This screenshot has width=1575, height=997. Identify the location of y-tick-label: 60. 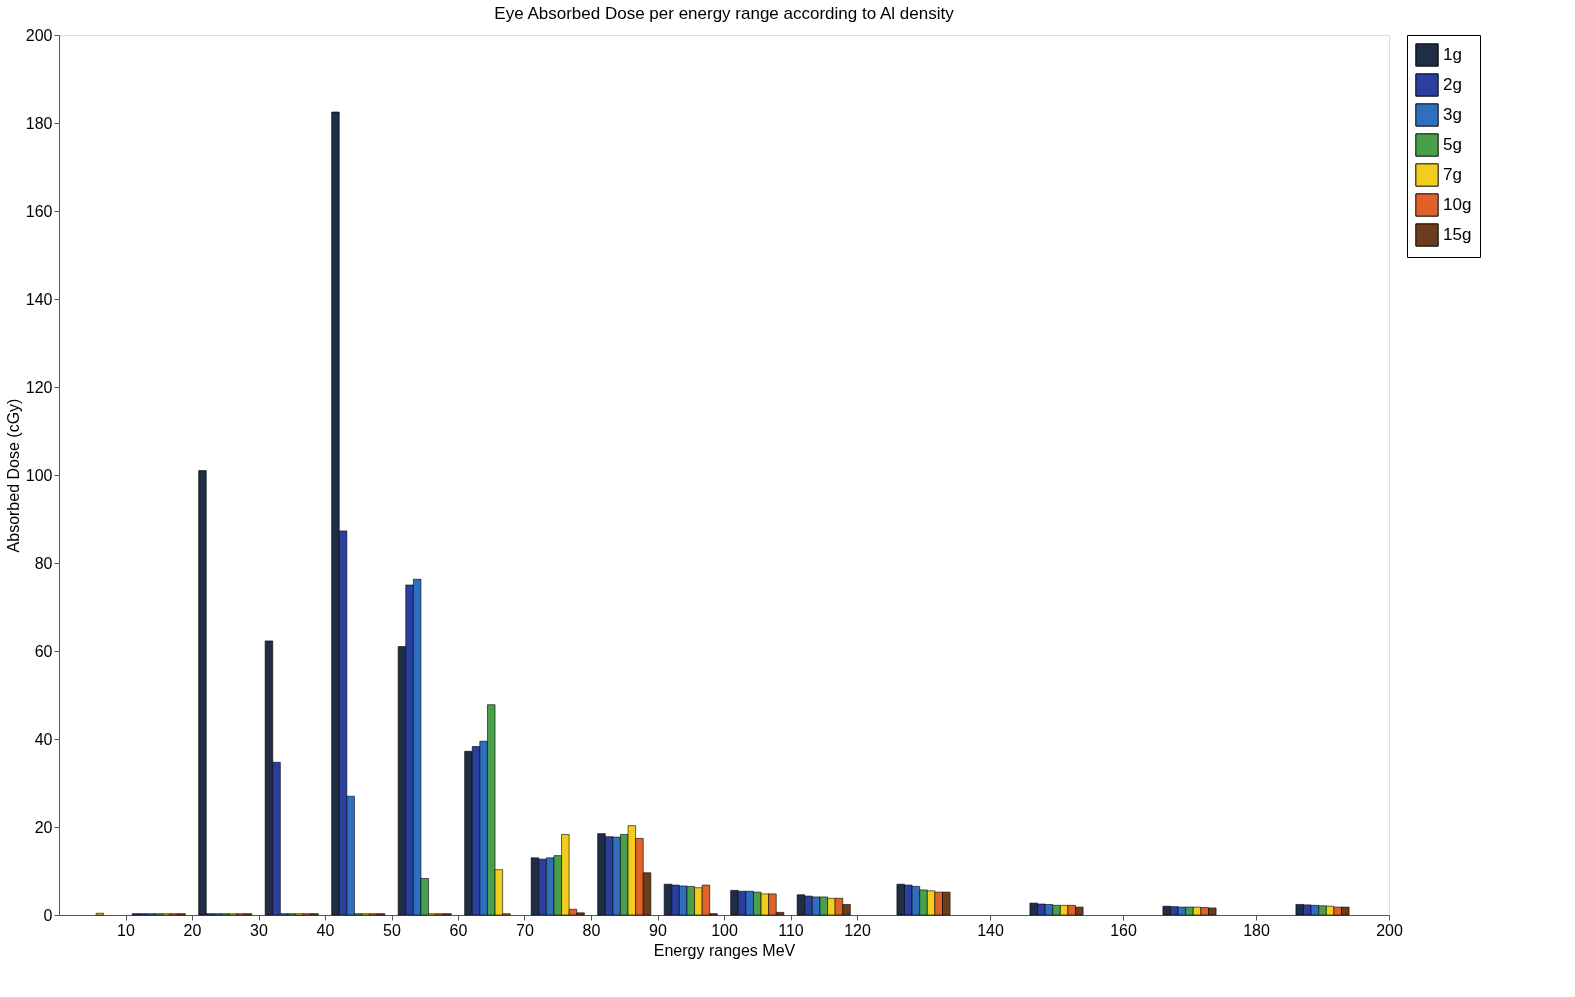
(43, 651).